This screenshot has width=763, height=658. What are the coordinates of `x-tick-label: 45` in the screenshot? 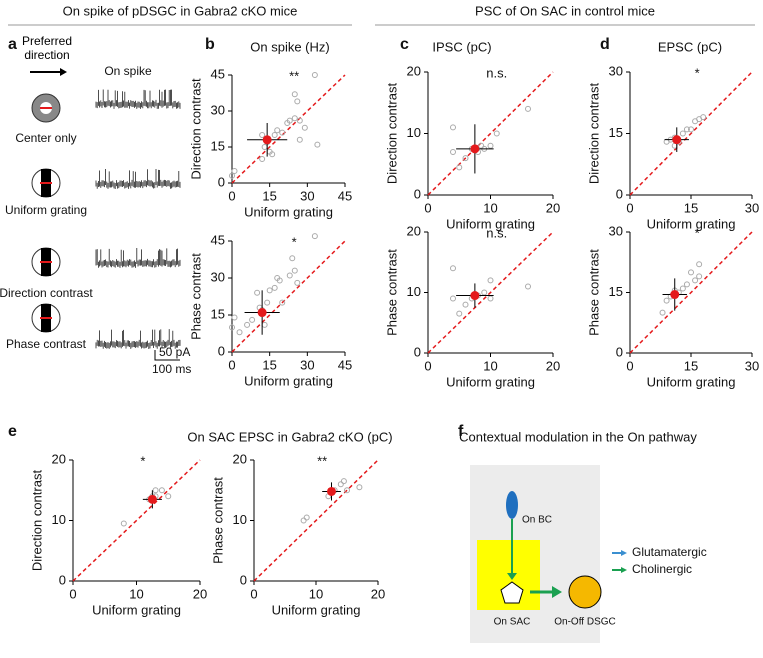 It's located at (345, 364).